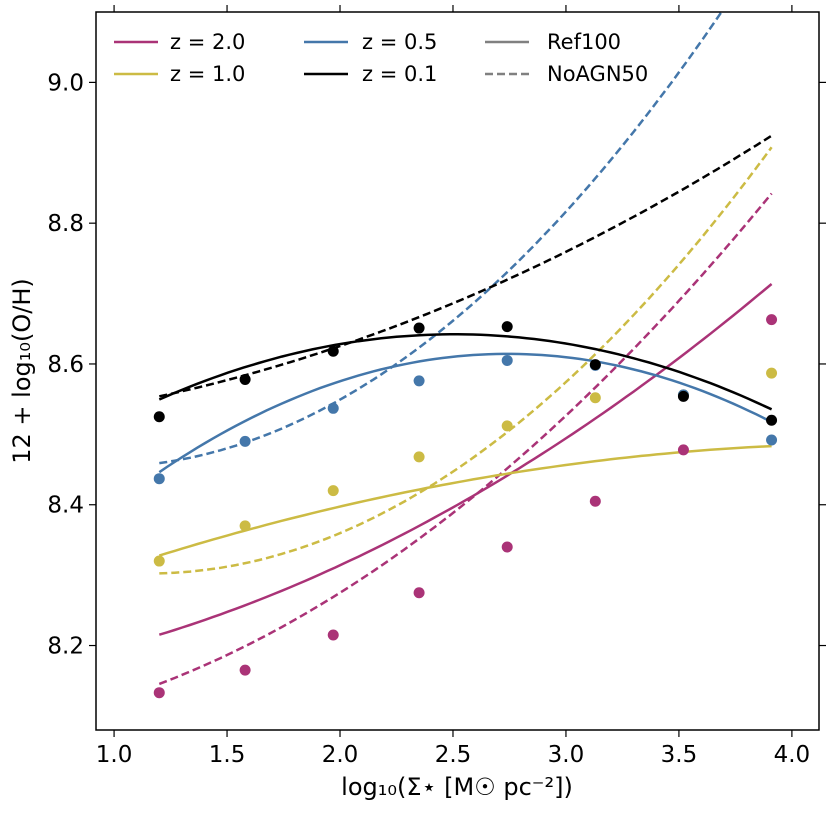  I want to click on x-tick-label: 4.0, so click(792, 755).